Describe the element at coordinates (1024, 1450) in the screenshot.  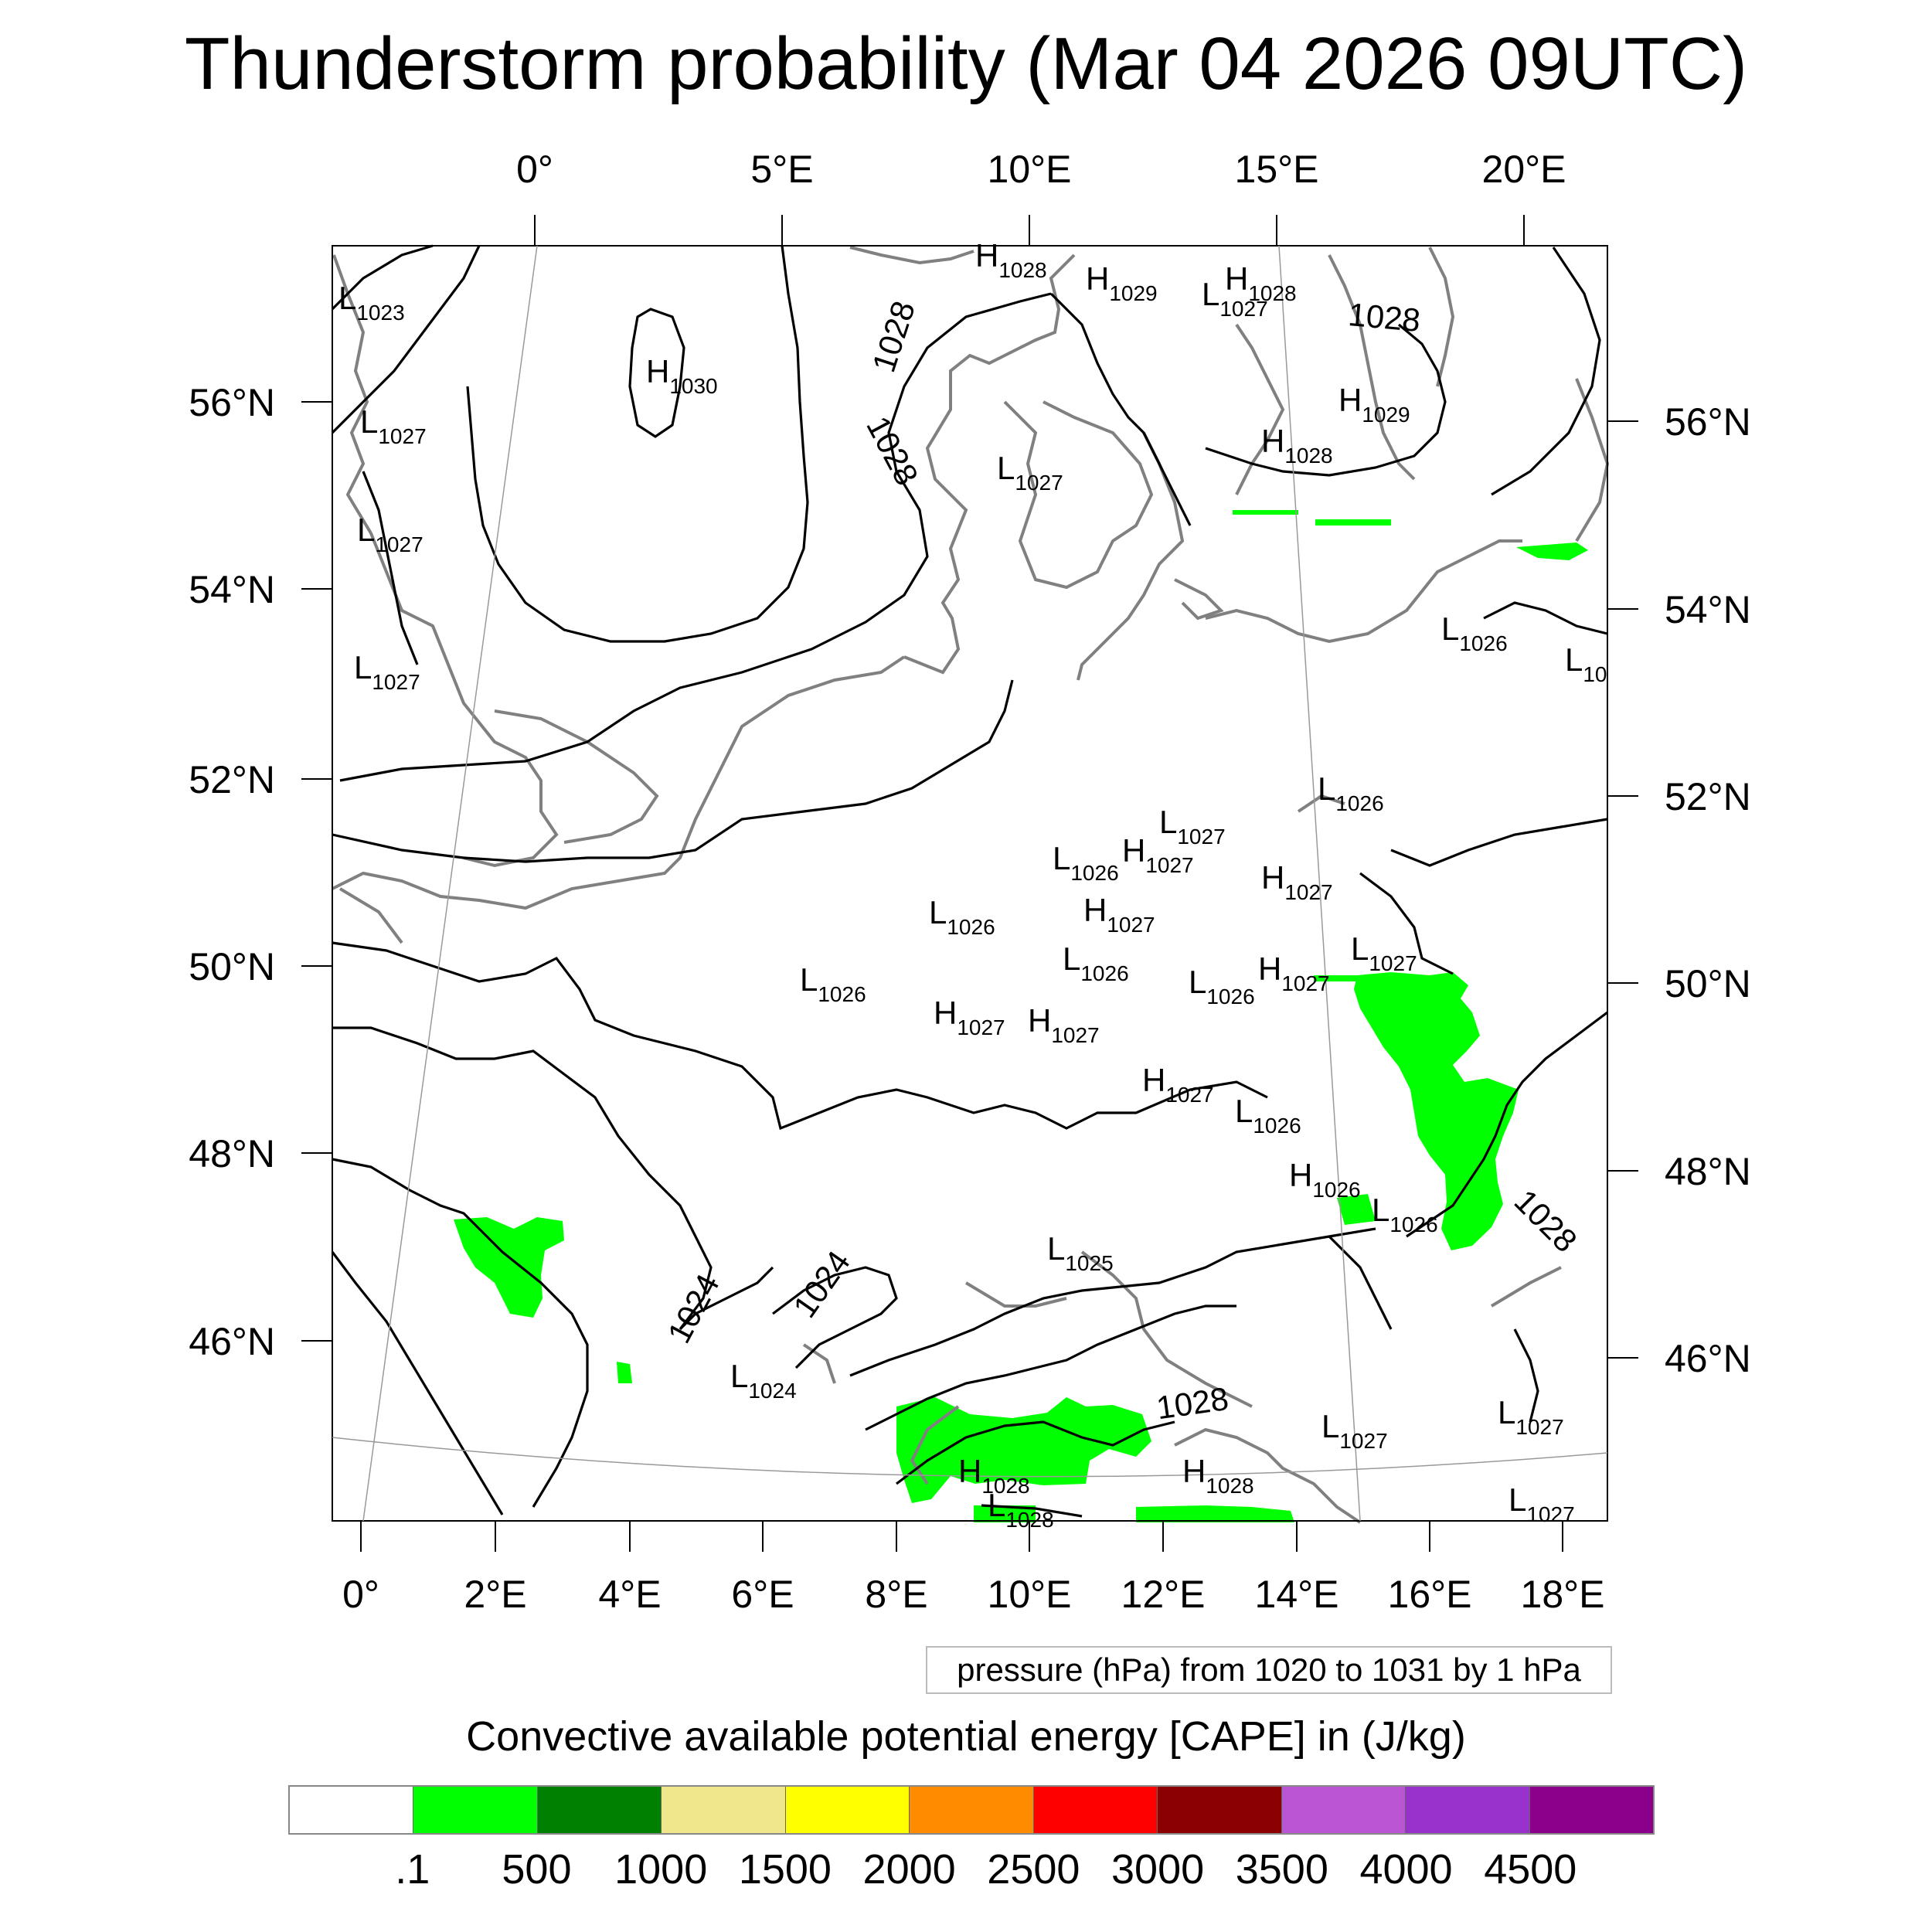
I see `cape-area-italy` at that location.